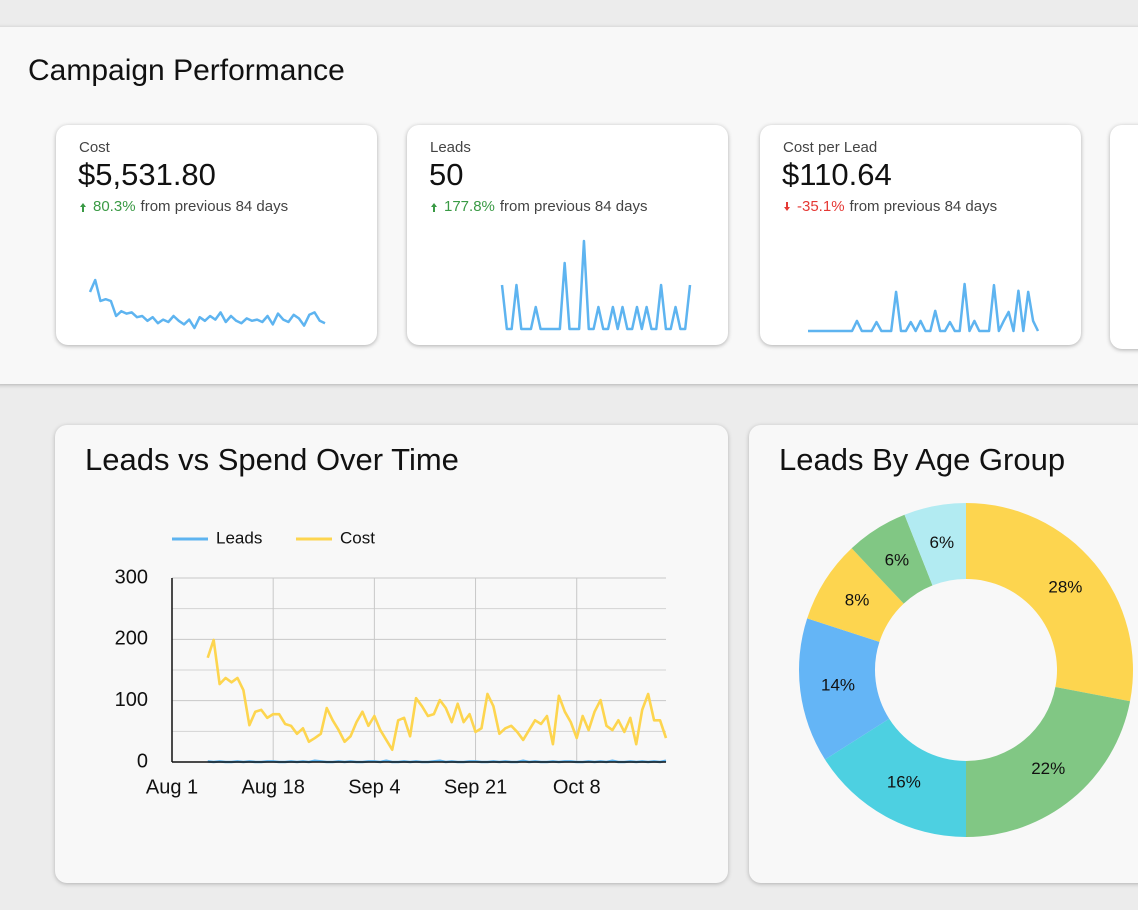  What do you see at coordinates (357, 537) in the screenshot?
I see `legend-label: Cost` at bounding box center [357, 537].